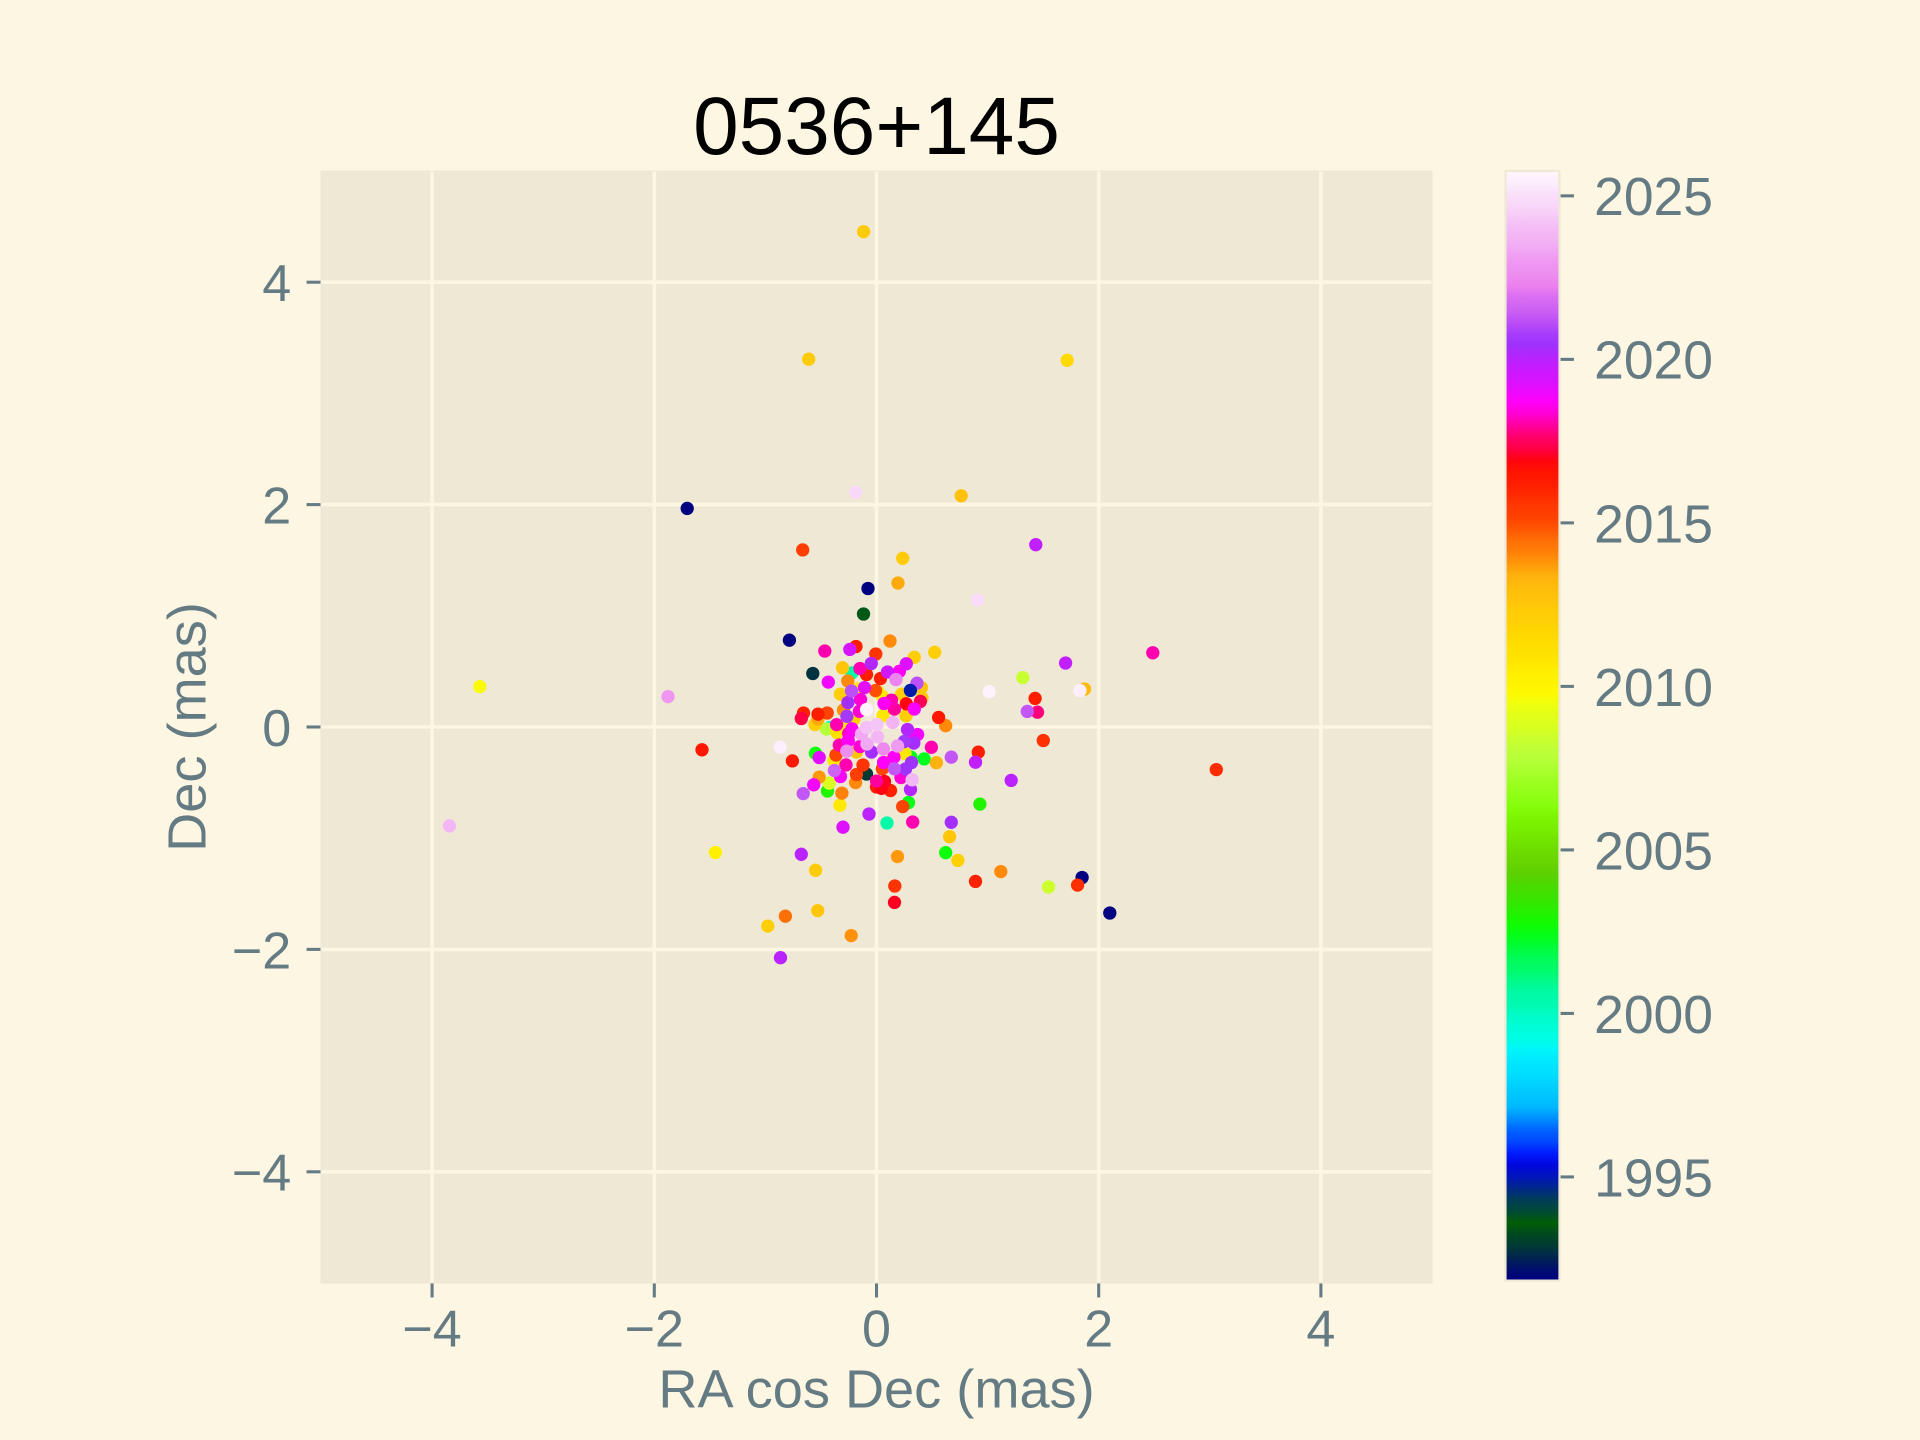  What do you see at coordinates (1653, 361) in the screenshot?
I see `svg-text: 2020` at bounding box center [1653, 361].